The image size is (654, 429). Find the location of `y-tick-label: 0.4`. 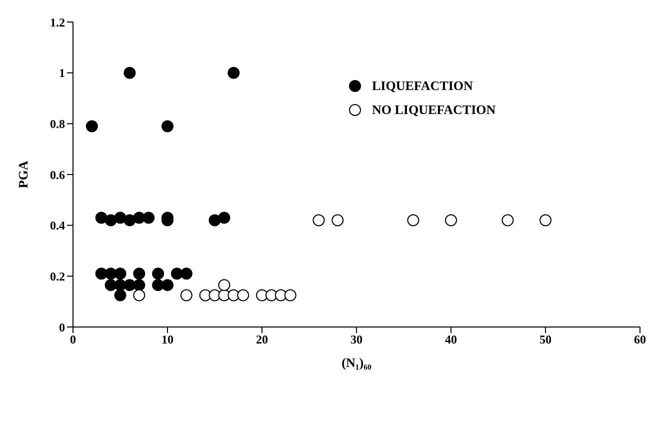

y-tick-label: 0.4 is located at coordinates (57, 225).